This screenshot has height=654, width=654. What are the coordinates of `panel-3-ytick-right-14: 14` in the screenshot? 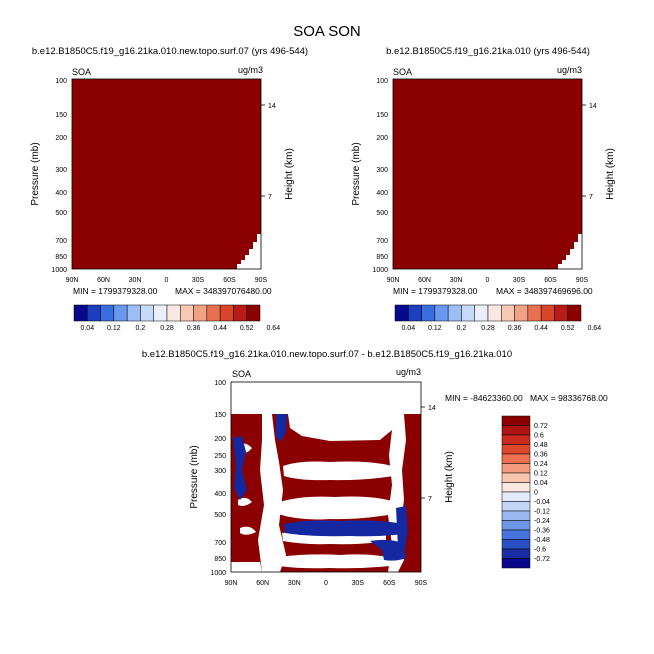 It's located at (432, 408).